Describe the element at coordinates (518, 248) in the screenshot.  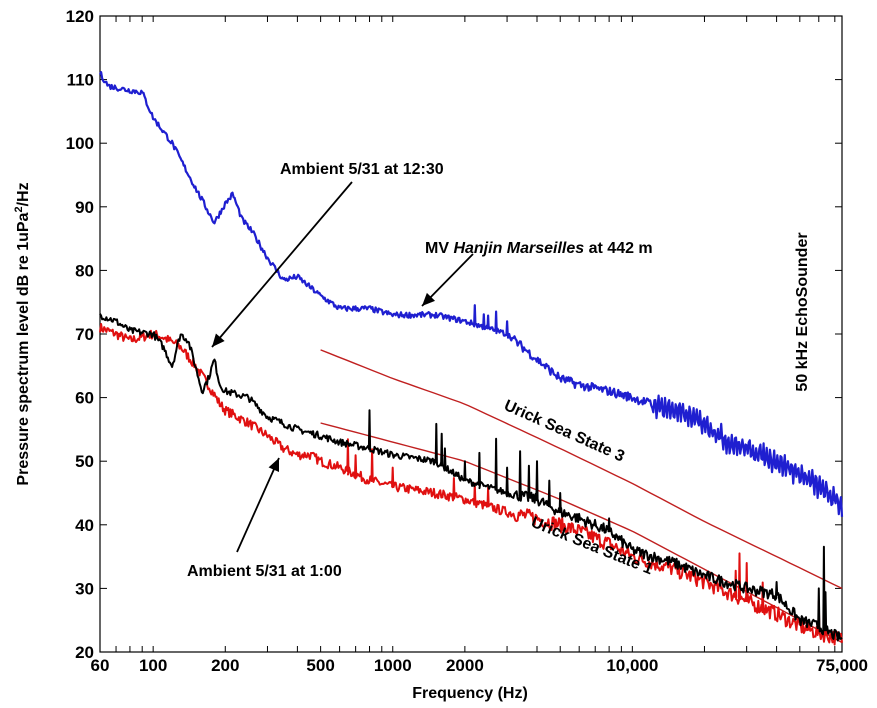
I see `annotation-ship-name: Hanjin Marseilles` at that location.